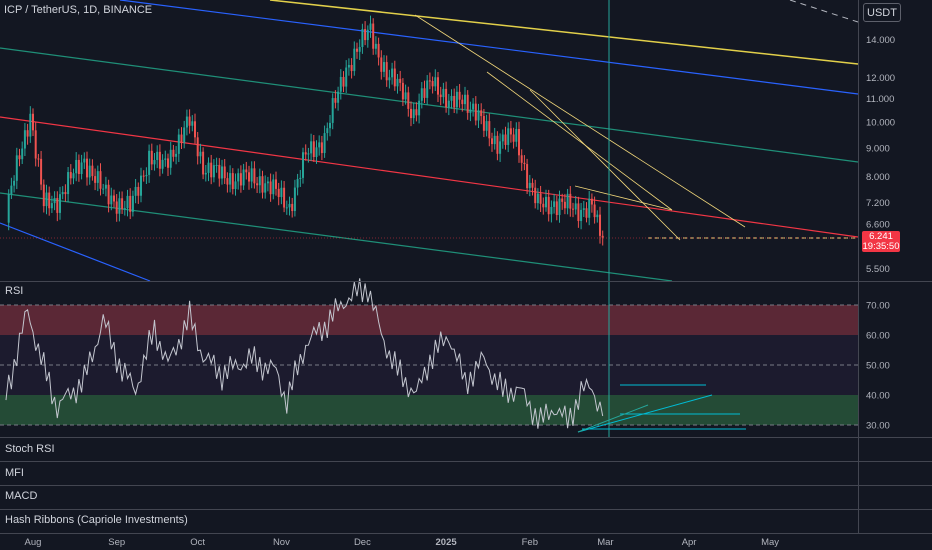 This screenshot has width=932, height=550. I want to click on rsi-overbought-band, so click(429, 320).